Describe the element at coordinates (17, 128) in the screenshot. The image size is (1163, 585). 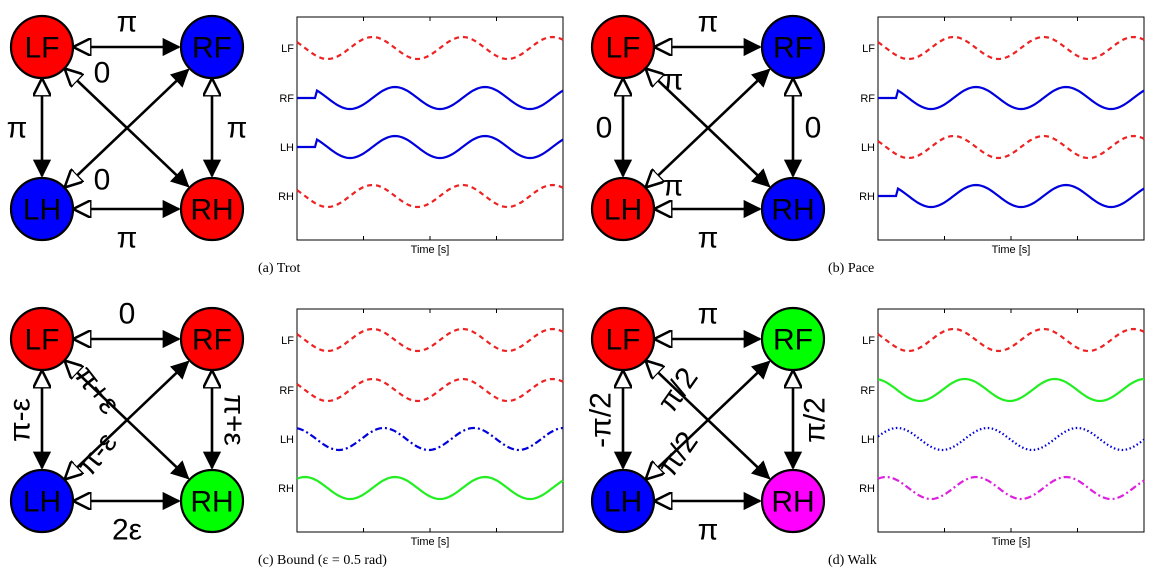
I see `edge-label-left: π` at that location.